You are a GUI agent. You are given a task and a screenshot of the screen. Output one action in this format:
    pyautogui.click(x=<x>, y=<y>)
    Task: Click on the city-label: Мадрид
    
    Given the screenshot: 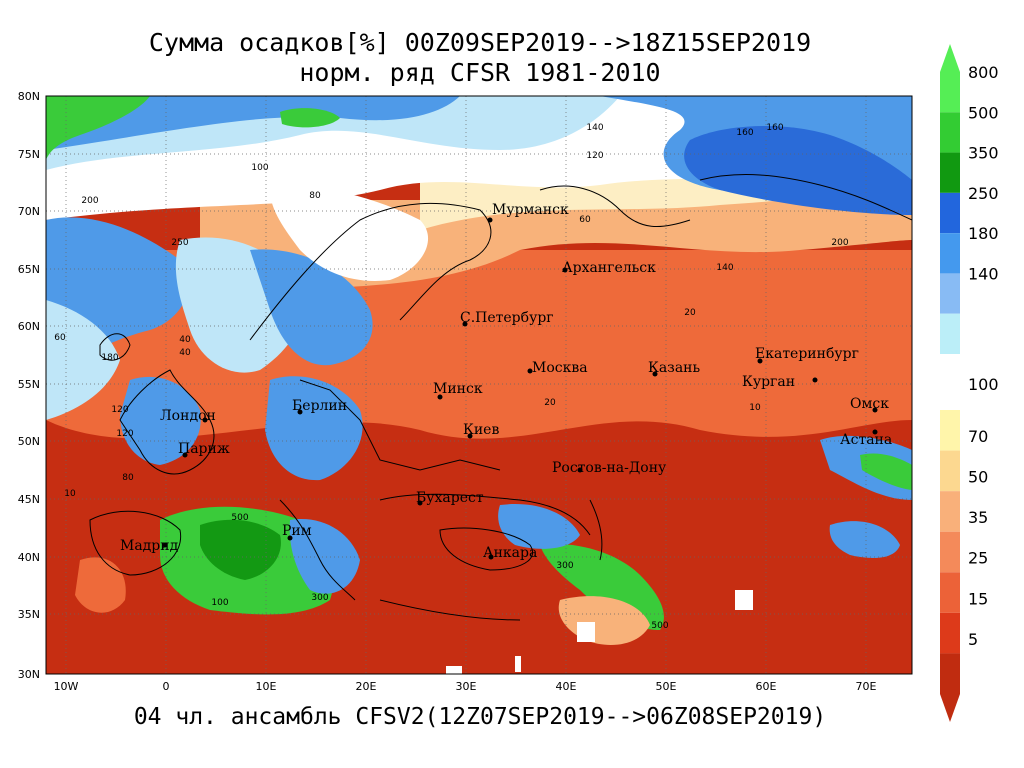 What is the action you would take?
    pyautogui.click(x=149, y=546)
    